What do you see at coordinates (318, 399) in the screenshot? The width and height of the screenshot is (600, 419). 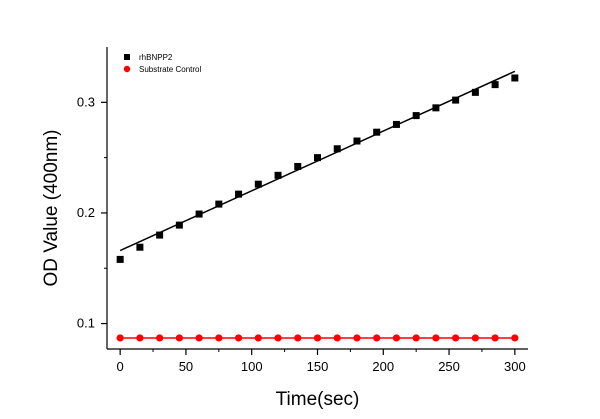 I see `x-axis-title: Time(sec)` at bounding box center [318, 399].